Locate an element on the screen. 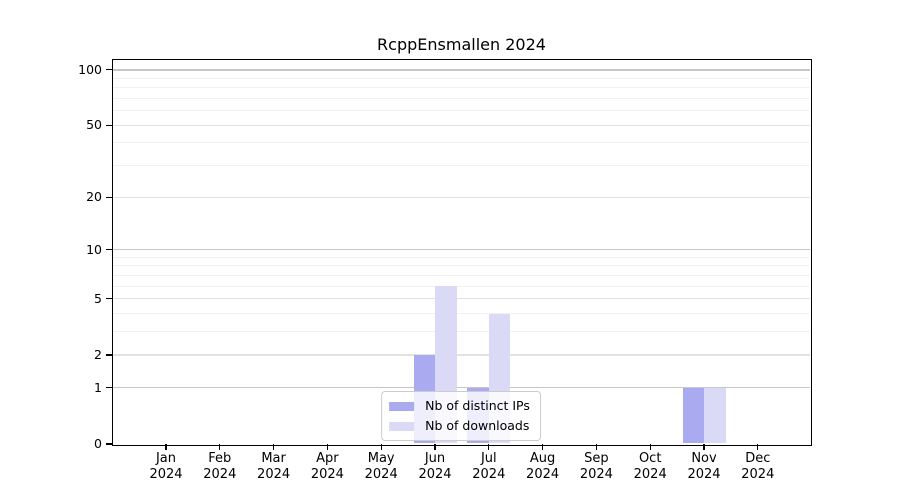 The image size is (900, 500). x-tick-label: Mar 2024 is located at coordinates (274, 466).